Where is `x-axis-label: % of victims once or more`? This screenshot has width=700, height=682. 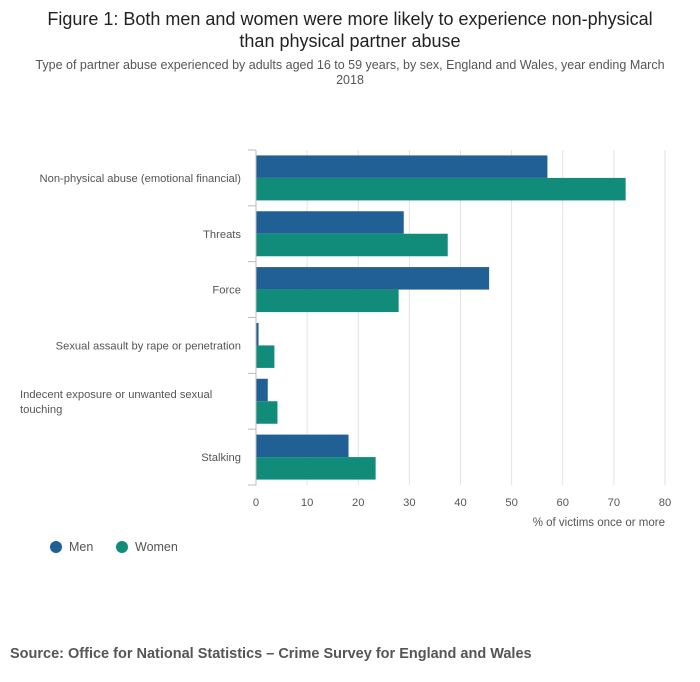 x-axis-label: % of victims once or more is located at coordinates (599, 523).